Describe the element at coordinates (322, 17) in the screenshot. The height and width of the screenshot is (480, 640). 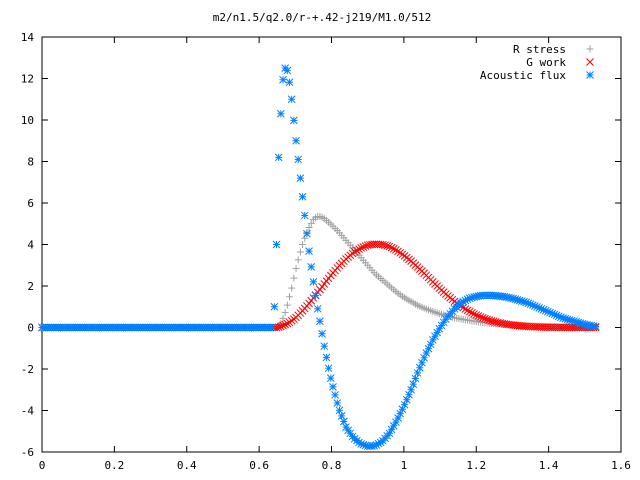
I see `chart-title: m2/n1.5/q2.0/r-+.42-j219/M1.0/512` at that location.